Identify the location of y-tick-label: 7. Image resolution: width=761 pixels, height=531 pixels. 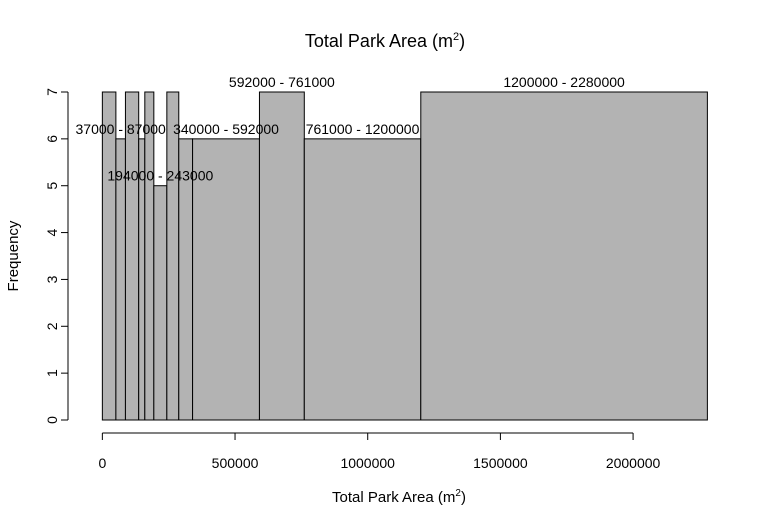
(52, 92).